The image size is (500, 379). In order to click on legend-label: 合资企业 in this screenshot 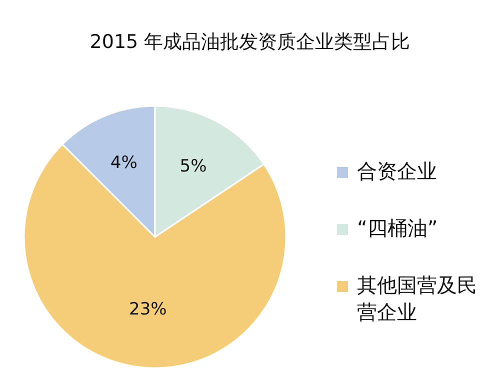, I will do `click(397, 171)`.